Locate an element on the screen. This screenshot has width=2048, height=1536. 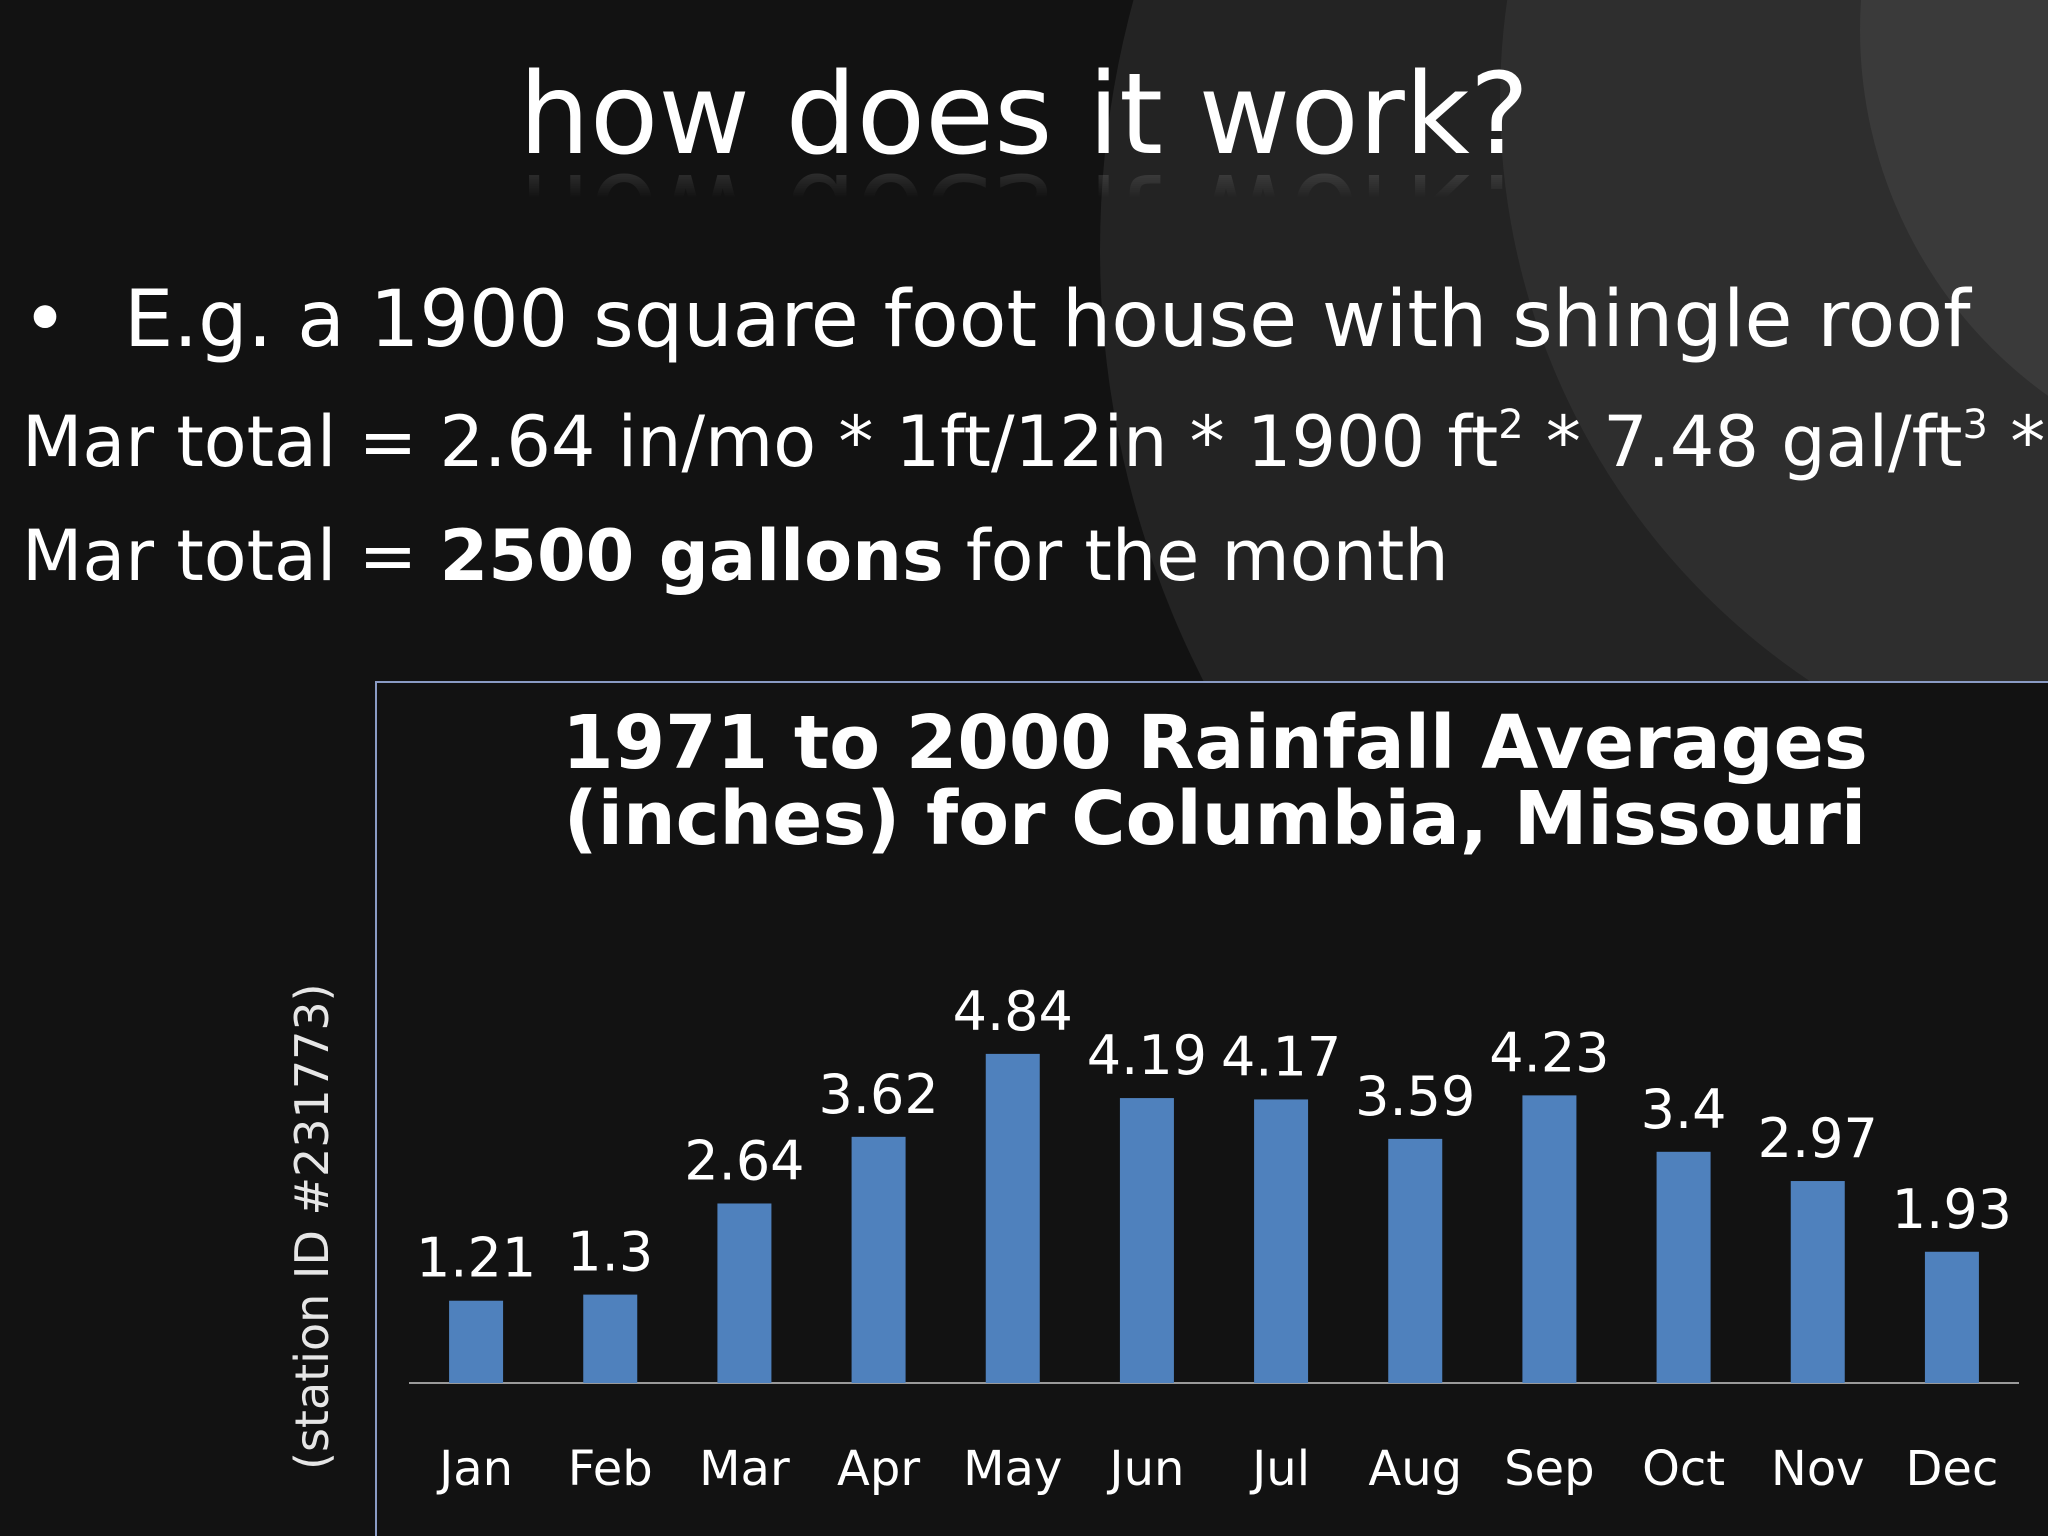
bar-dec is located at coordinates (1951, 1317).